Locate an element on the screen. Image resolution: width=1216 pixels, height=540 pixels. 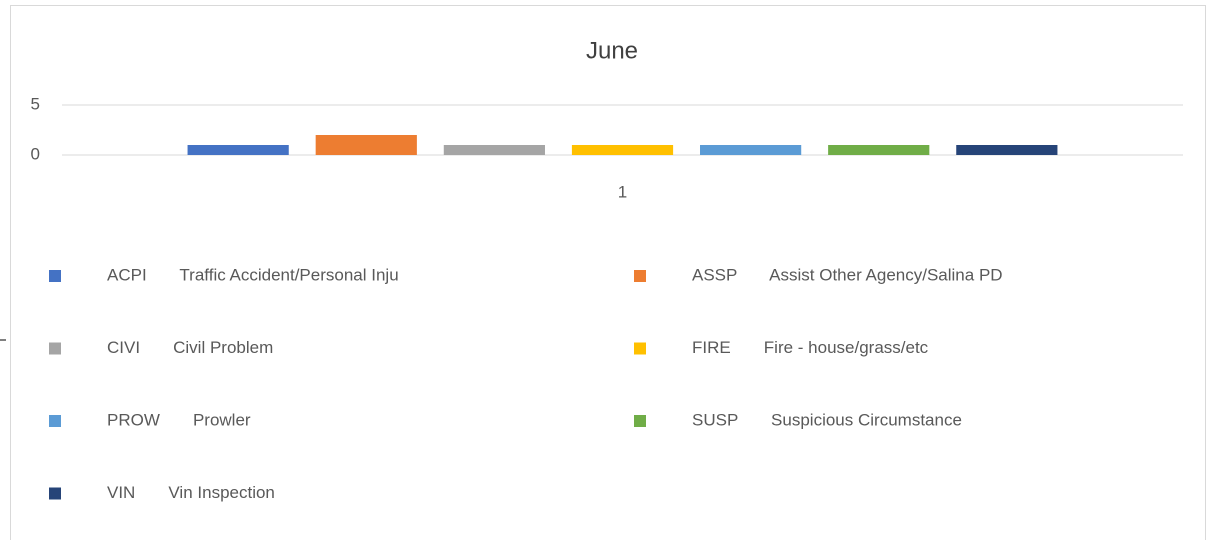
legend-label: VIN Vin Inspection is located at coordinates (191, 492).